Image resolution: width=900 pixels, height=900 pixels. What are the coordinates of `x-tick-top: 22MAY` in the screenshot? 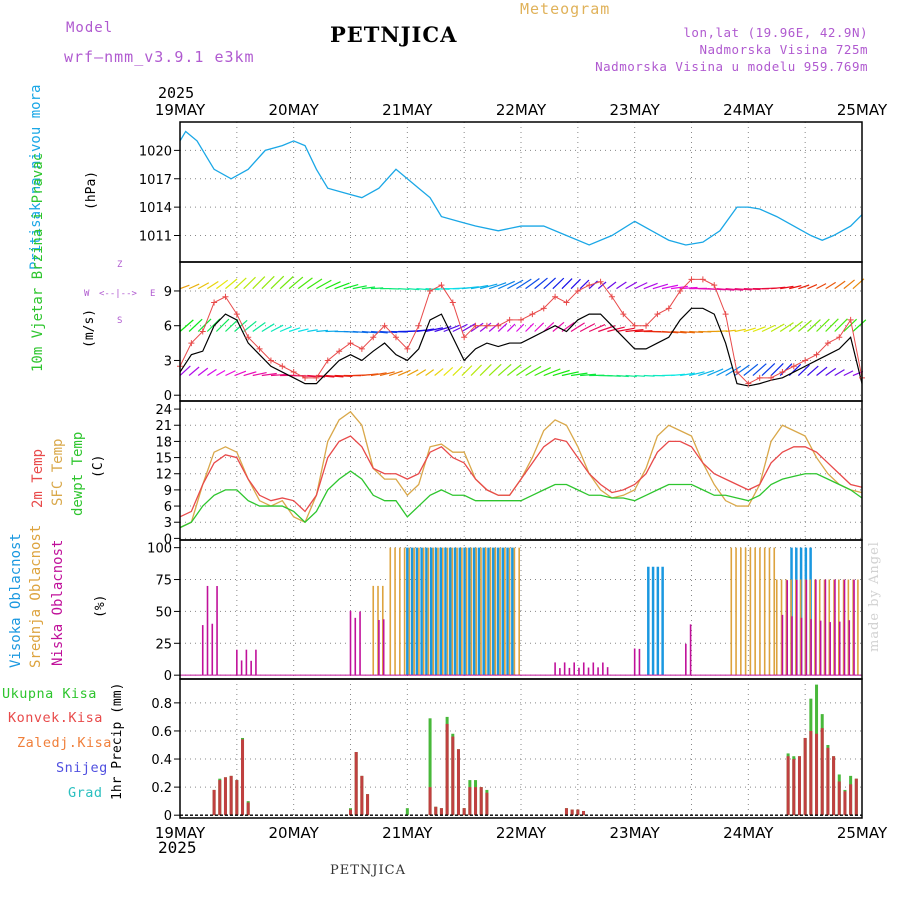 It's located at (521, 110).